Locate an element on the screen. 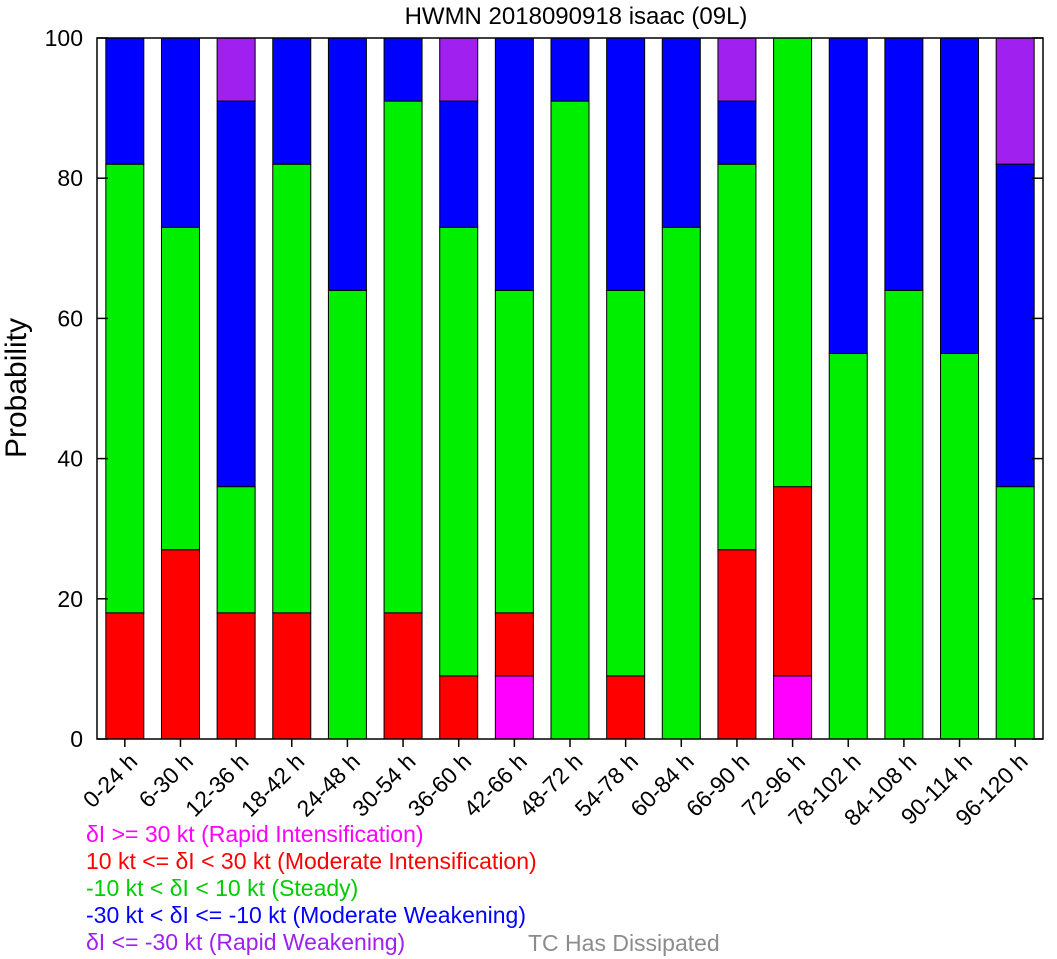  y-tick-labels: 0 20 40 60 80 100 is located at coordinates (64, 388).